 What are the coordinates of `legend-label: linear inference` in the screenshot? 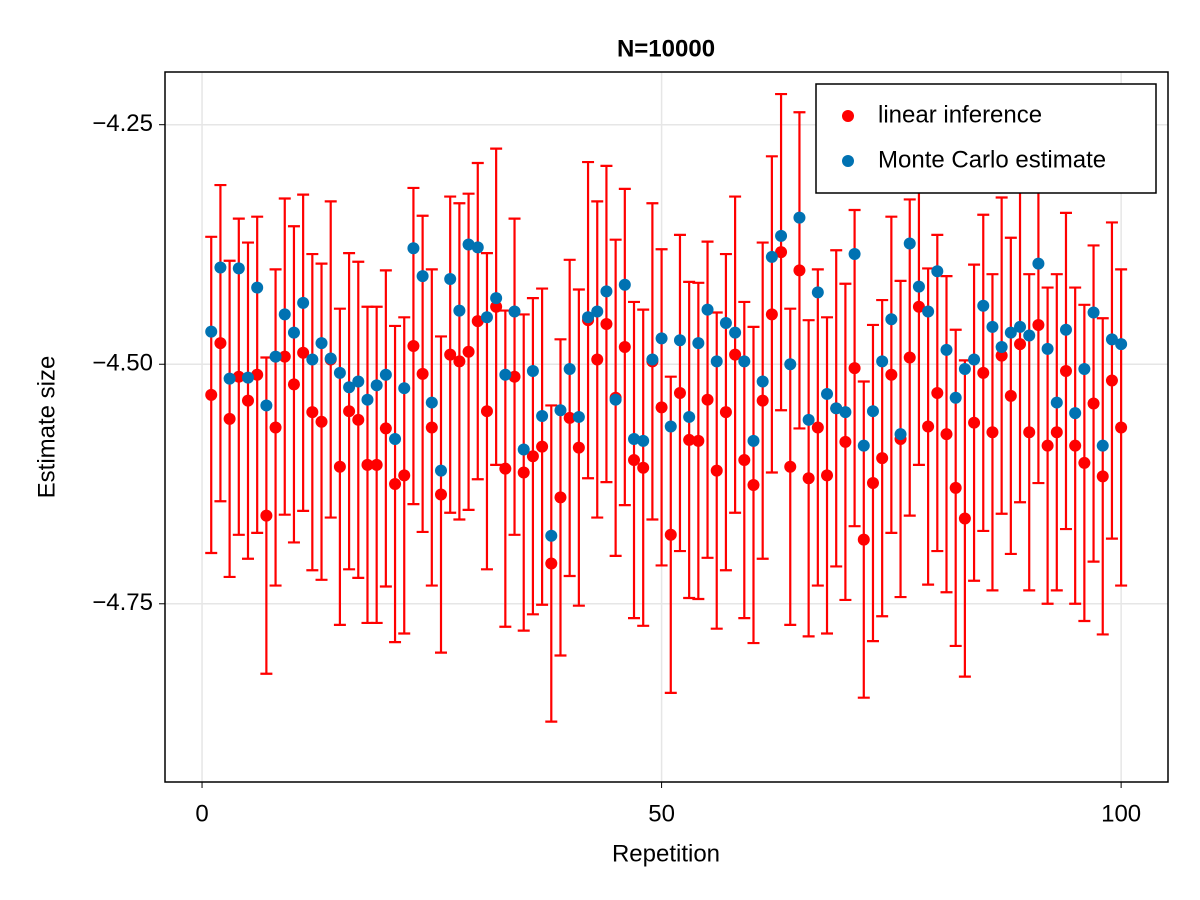 It's located at (960, 114).